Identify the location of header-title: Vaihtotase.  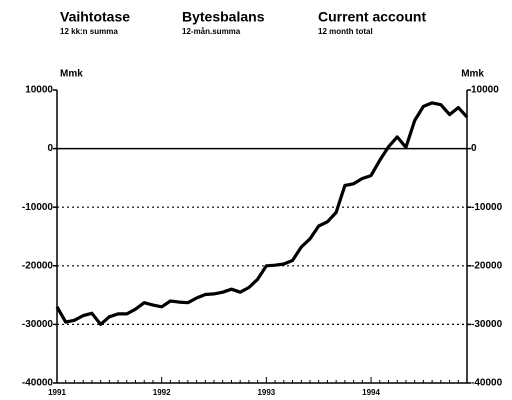
(95, 17).